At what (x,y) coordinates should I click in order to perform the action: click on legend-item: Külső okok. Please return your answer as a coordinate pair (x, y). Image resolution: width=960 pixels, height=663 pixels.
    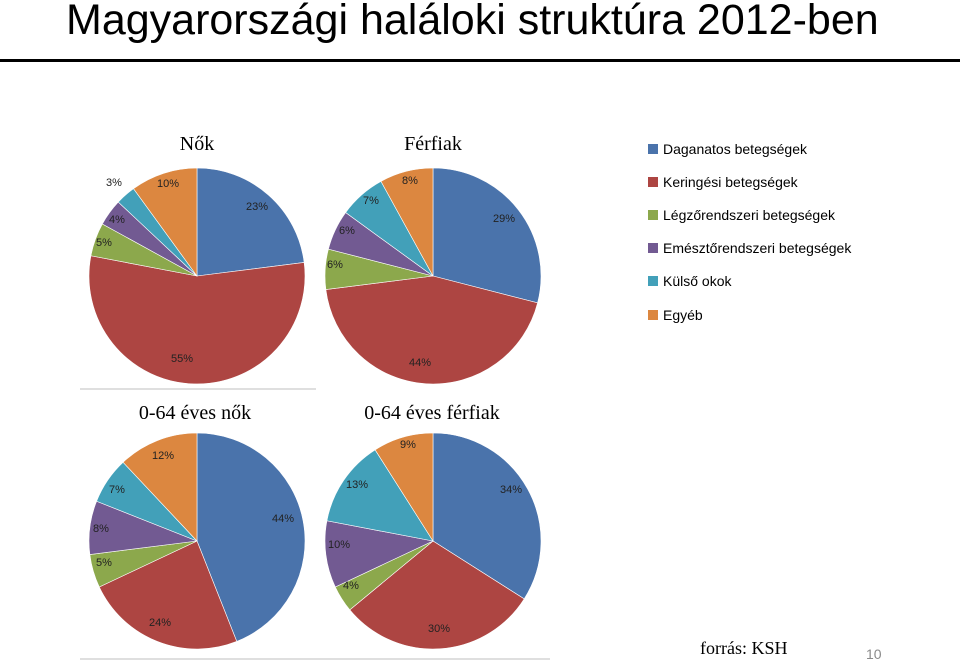
    Looking at the image, I should click on (689, 281).